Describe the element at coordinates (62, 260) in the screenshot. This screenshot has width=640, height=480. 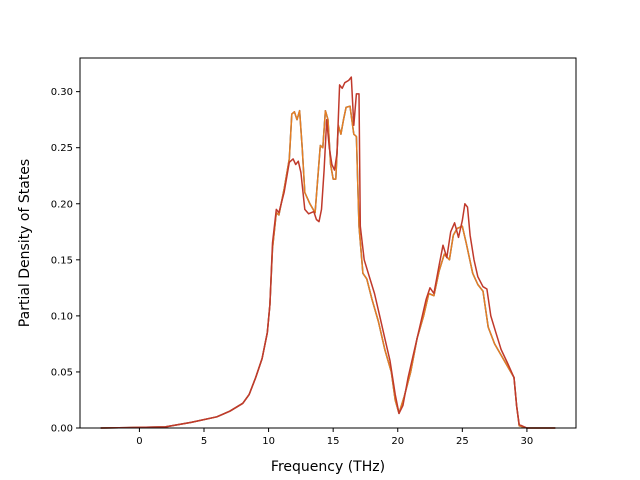
I see `y-tick-label: 0.15` at that location.